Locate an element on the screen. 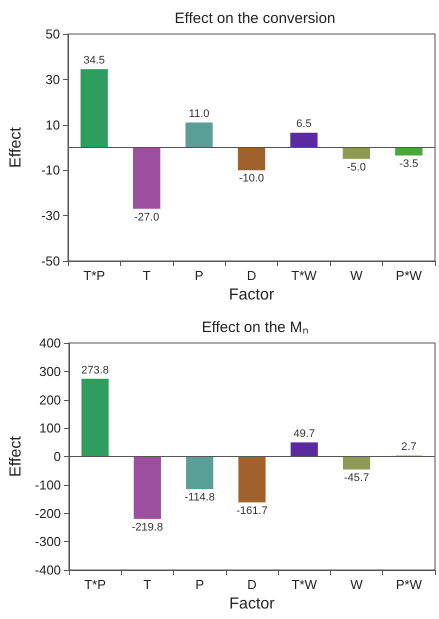 This screenshot has width=439, height=619. y-tick-label: 30 is located at coordinates (53, 79).